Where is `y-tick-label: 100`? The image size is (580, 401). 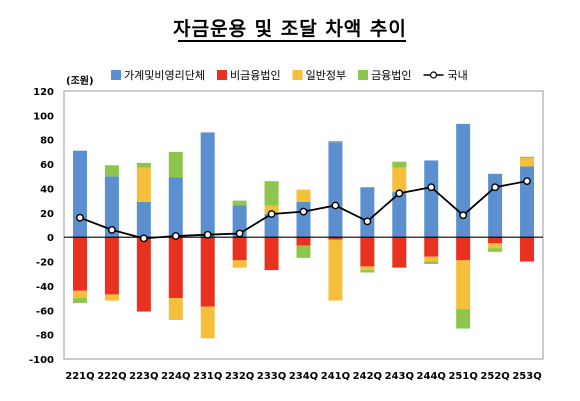
y-tick-label: 100 is located at coordinates (43, 116).